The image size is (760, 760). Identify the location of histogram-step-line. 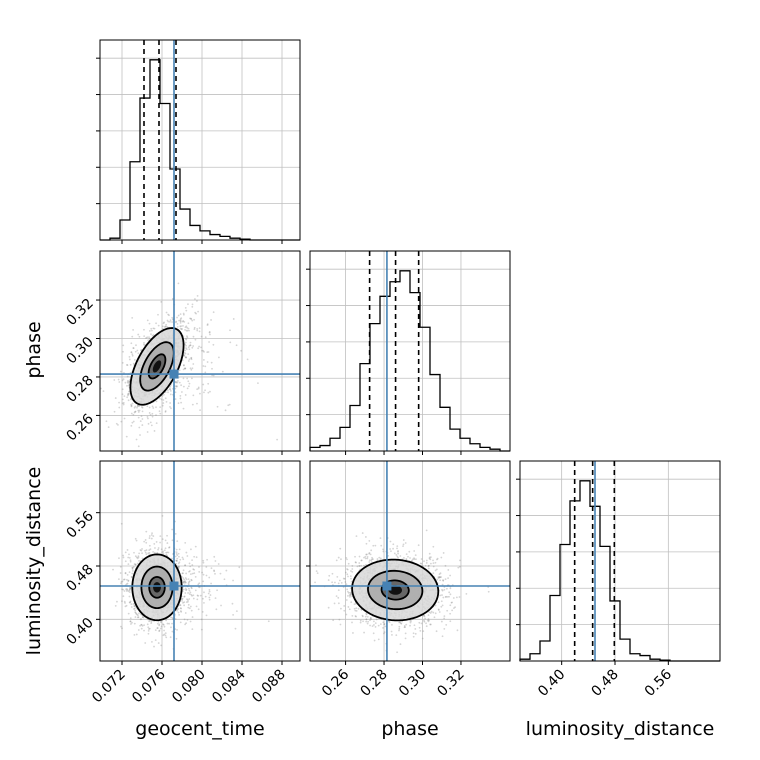
(619, 571).